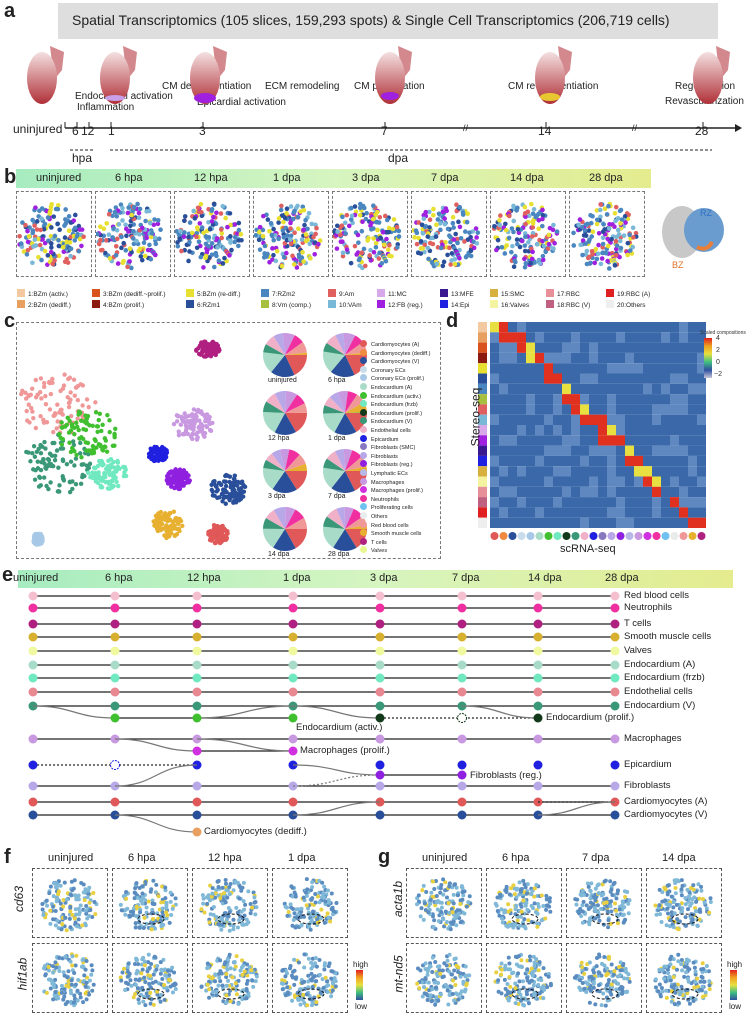 This screenshot has width=750, height=1019. Describe the element at coordinates (310, 978) in the screenshot. I see `expression-slice` at that location.